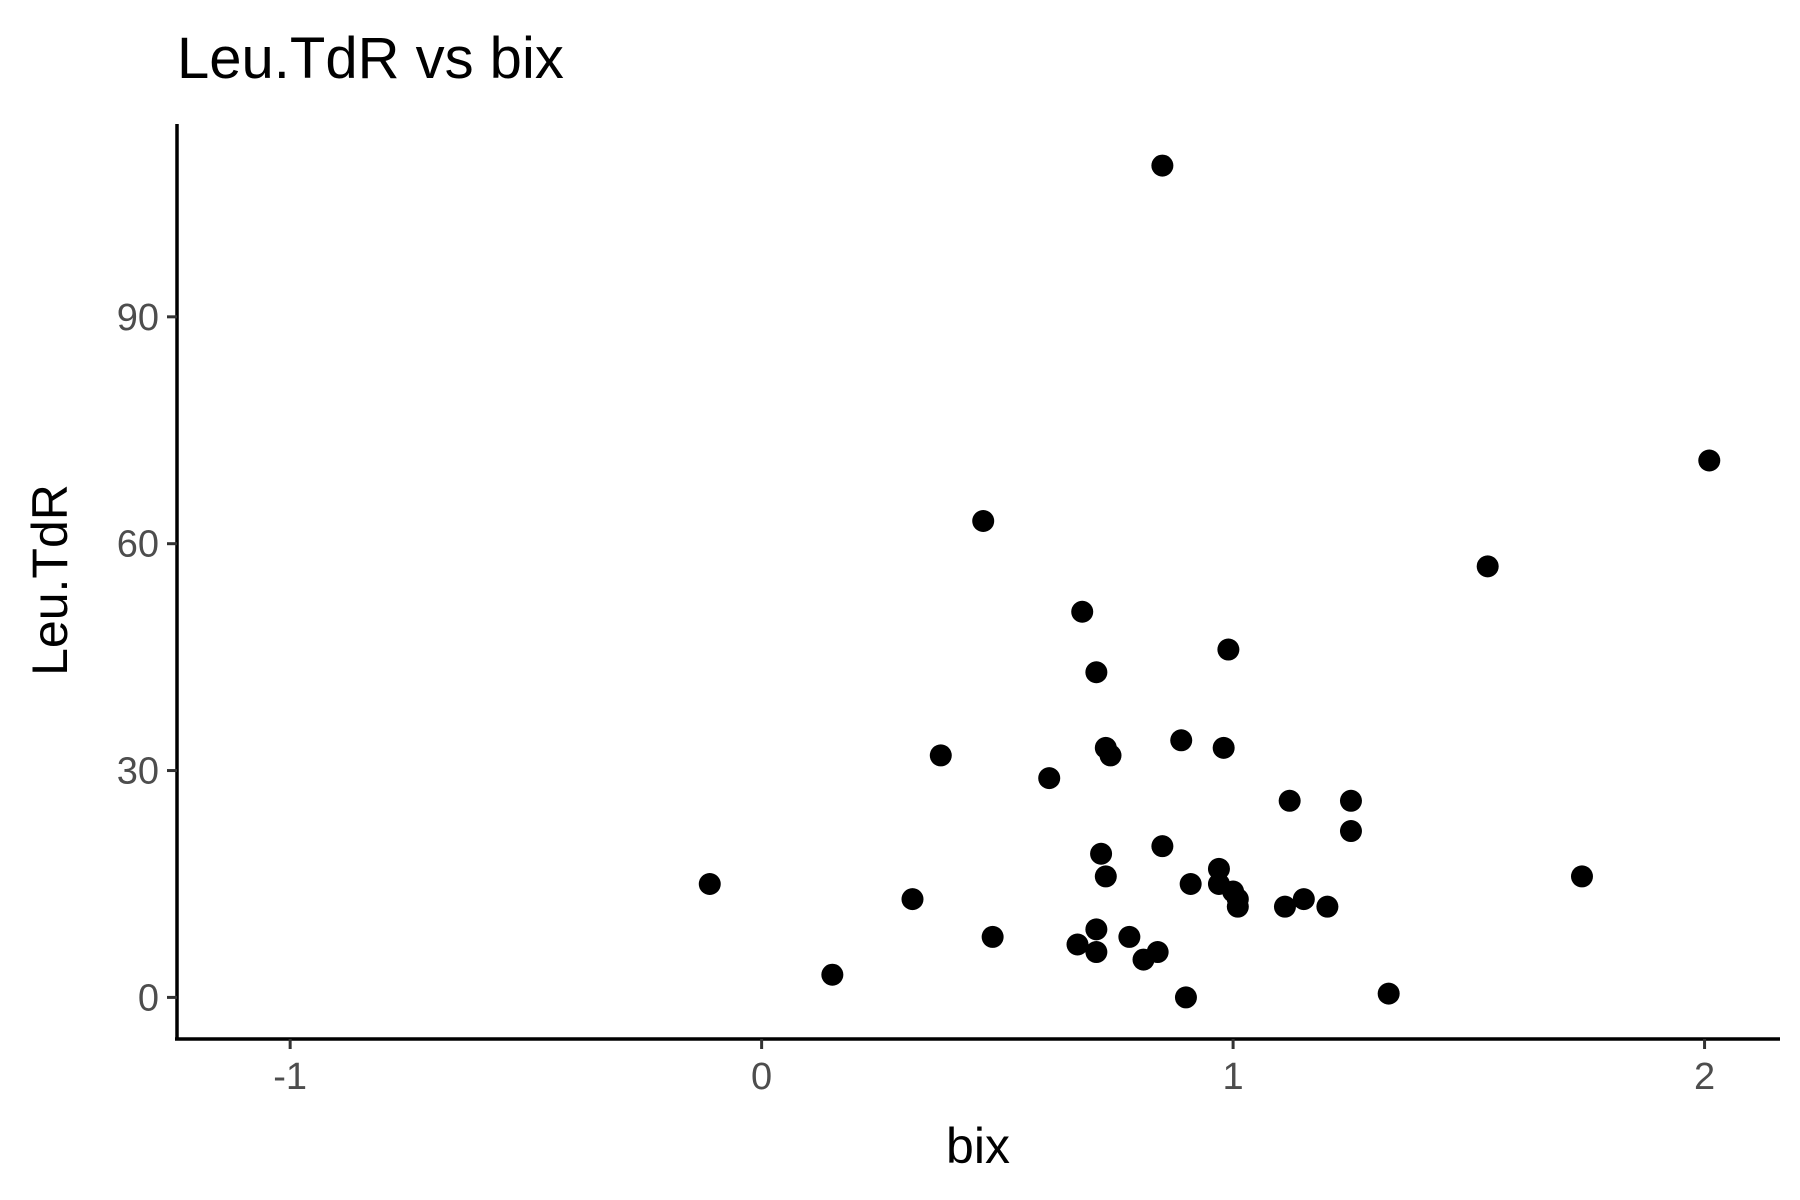 Image resolution: width=1800 pixels, height=1200 pixels. What do you see at coordinates (147, 658) in the screenshot?
I see `y-ticks: 0 30 60 90` at bounding box center [147, 658].